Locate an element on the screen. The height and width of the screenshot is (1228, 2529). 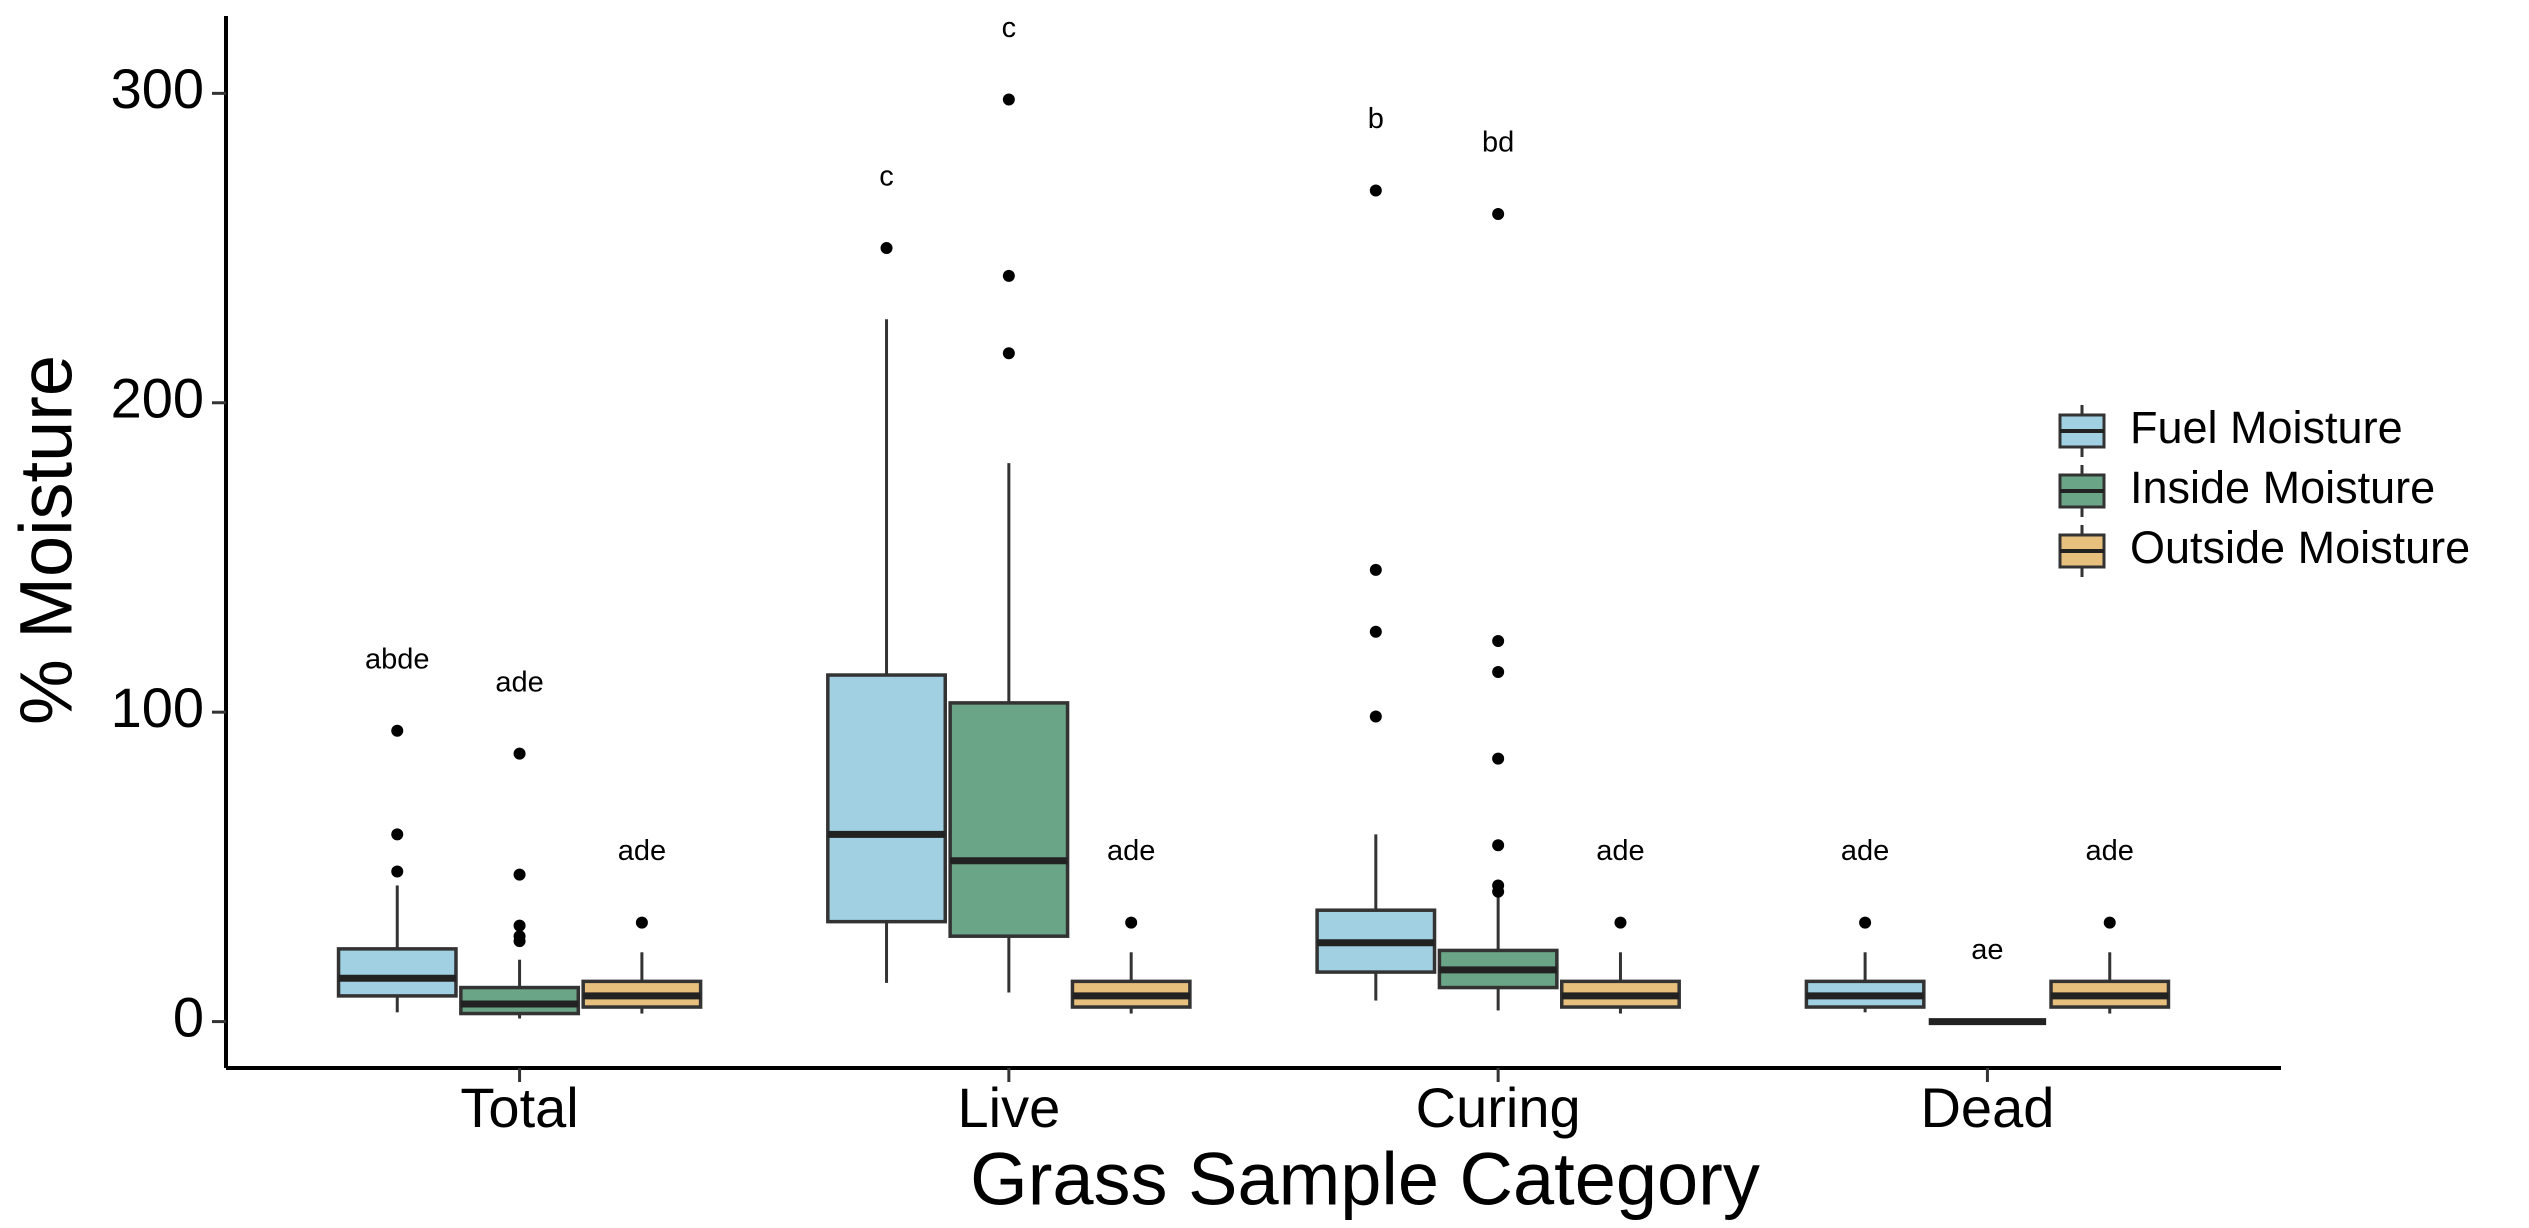
x-tick-label: Live is located at coordinates (1008, 1107).